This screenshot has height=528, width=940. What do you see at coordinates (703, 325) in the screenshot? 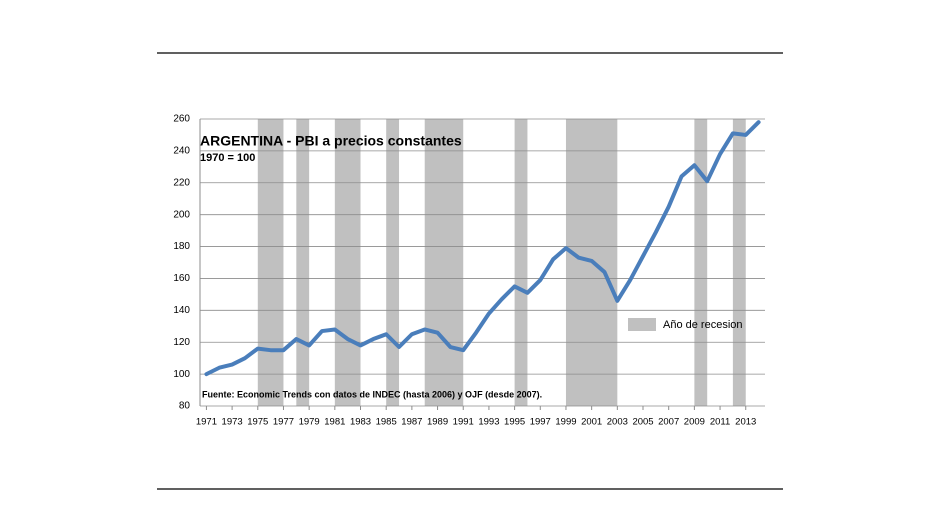
I see `legend-label: Año de recesion` at bounding box center [703, 325].